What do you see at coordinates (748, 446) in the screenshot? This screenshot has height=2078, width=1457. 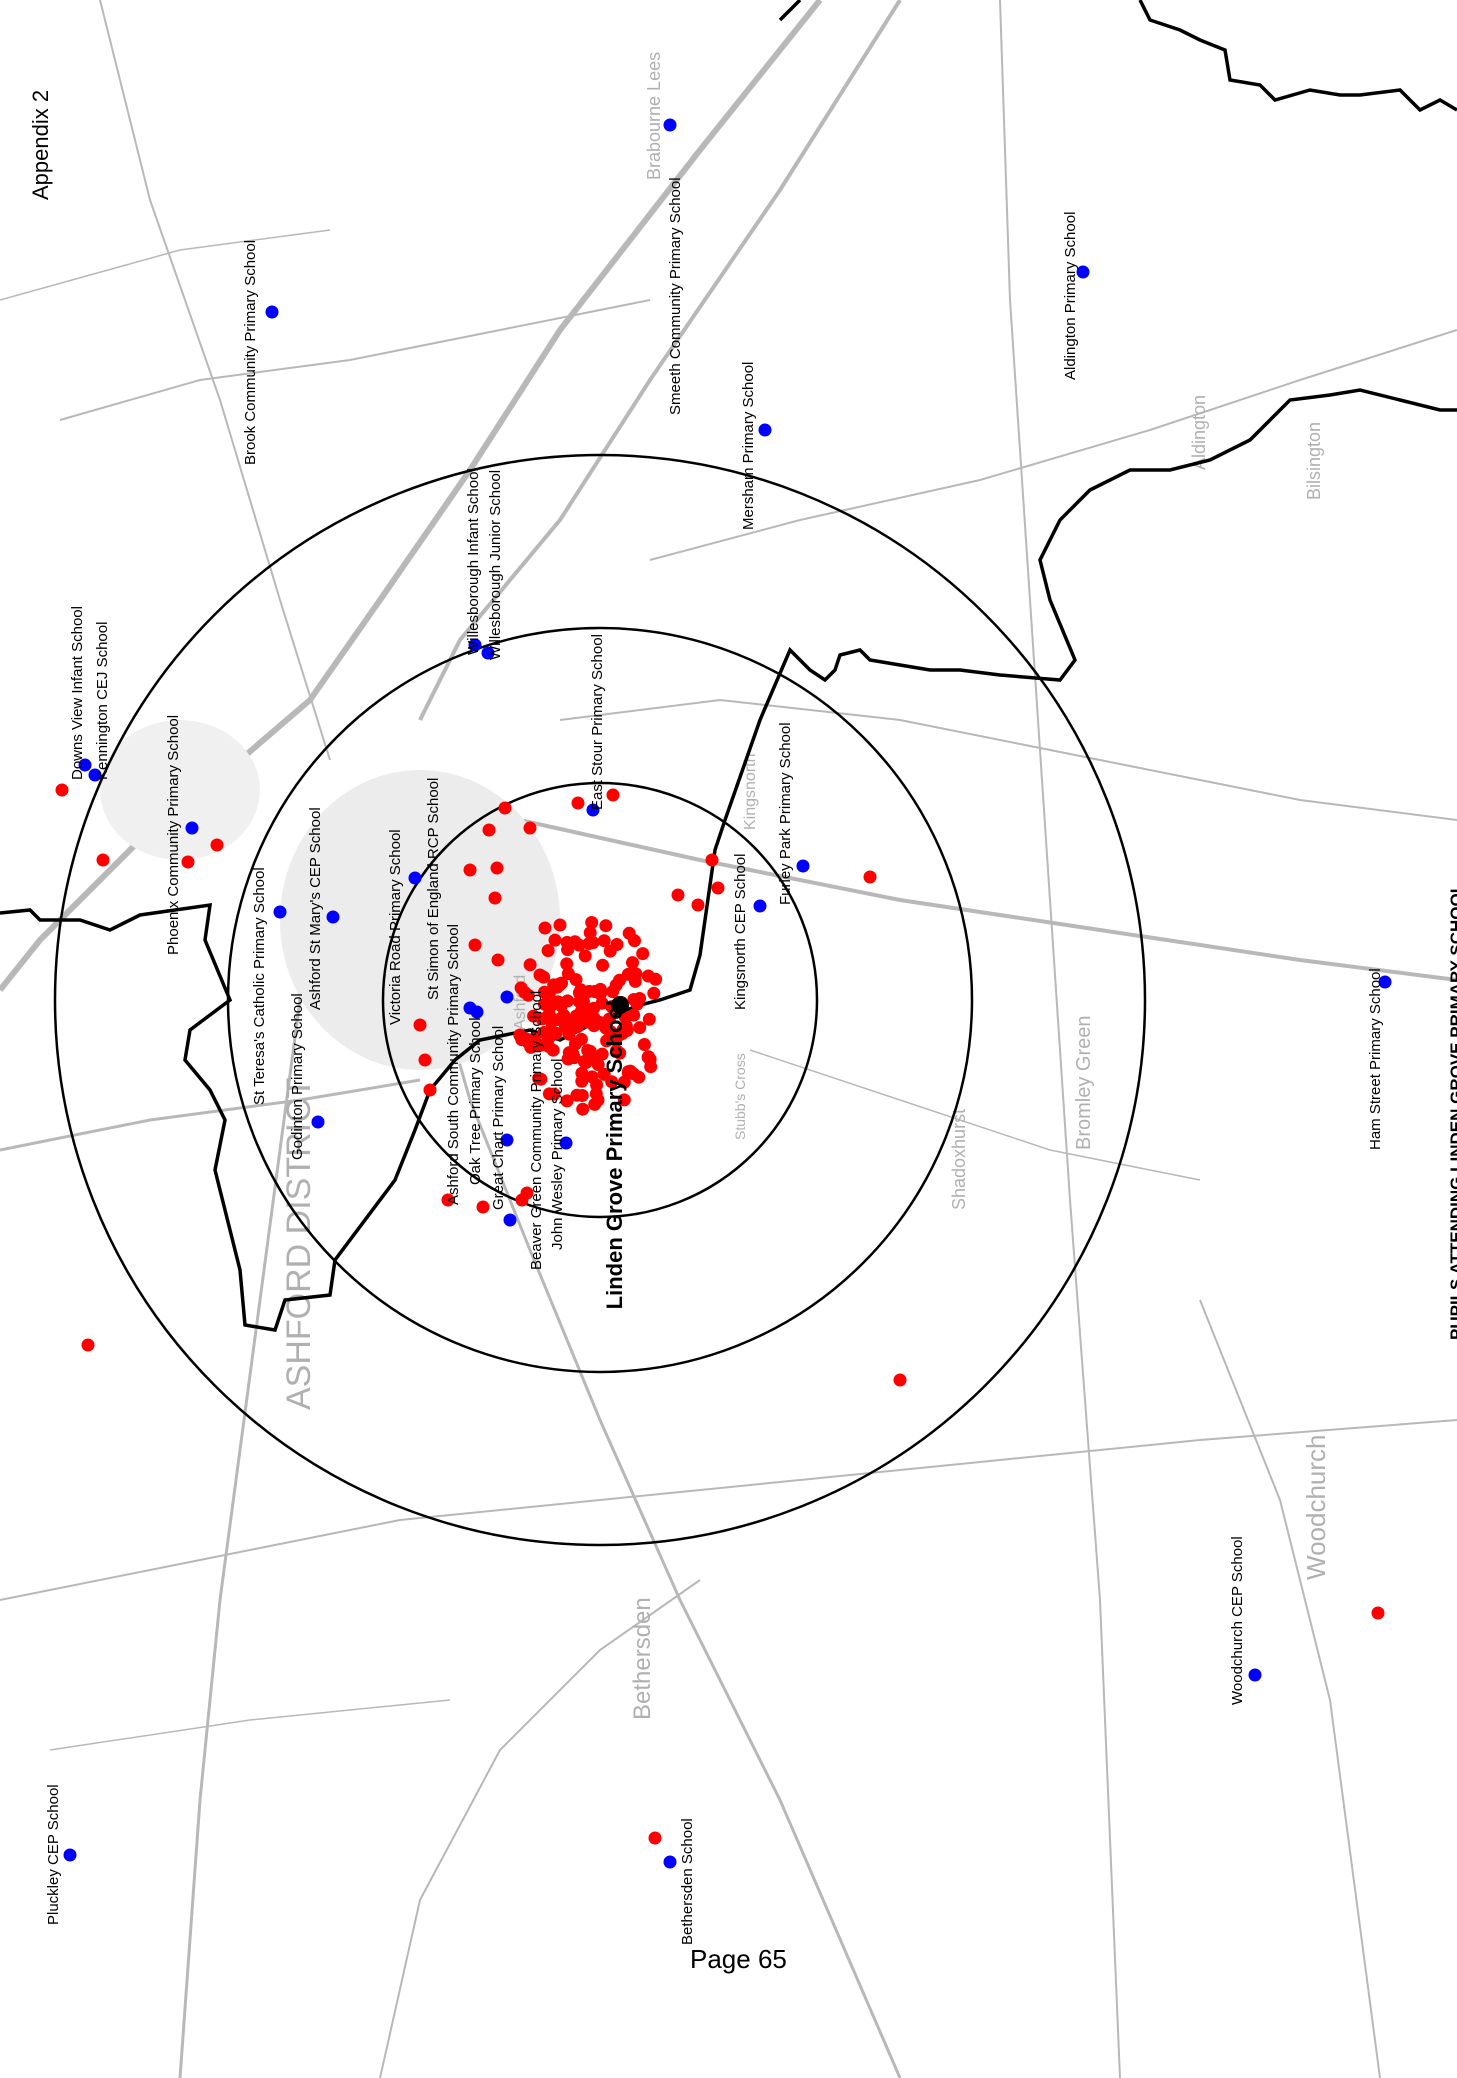 I see `school-label: Mersham Primary School` at bounding box center [748, 446].